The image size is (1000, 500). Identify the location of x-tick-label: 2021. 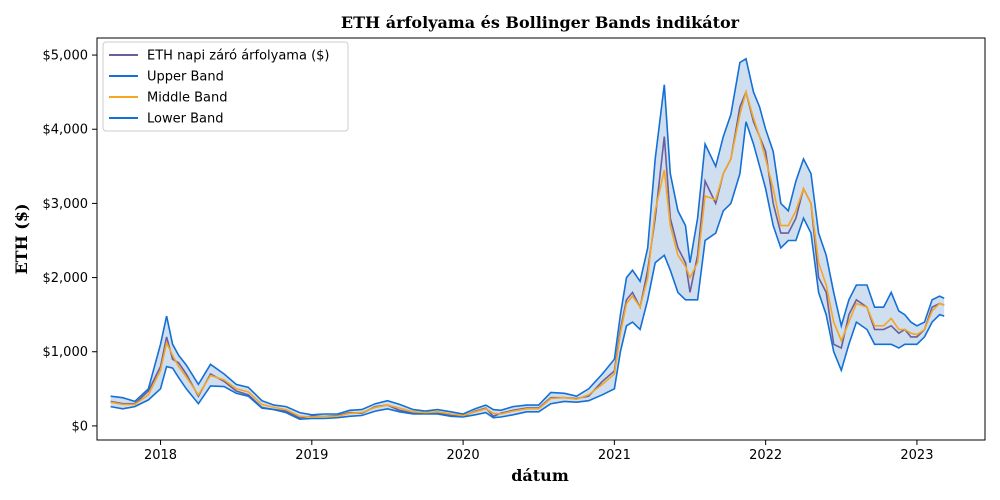
(614, 455).